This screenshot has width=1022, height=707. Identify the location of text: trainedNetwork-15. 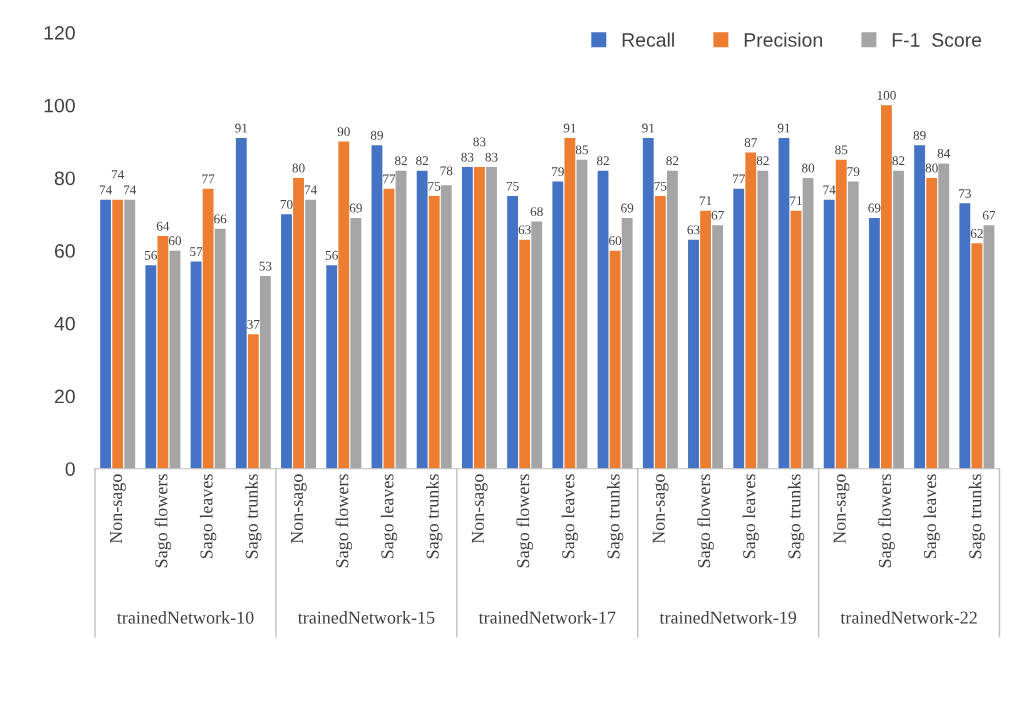
(366, 617).